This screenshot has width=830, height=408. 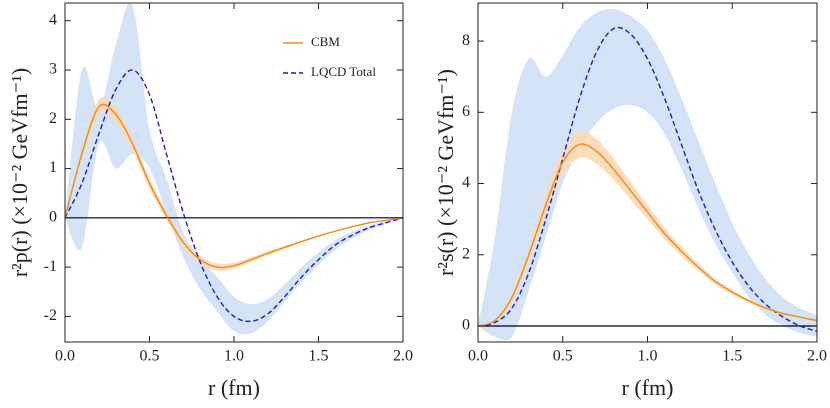 What do you see at coordinates (53, 69) in the screenshot?
I see `y-tick-label: 3` at bounding box center [53, 69].